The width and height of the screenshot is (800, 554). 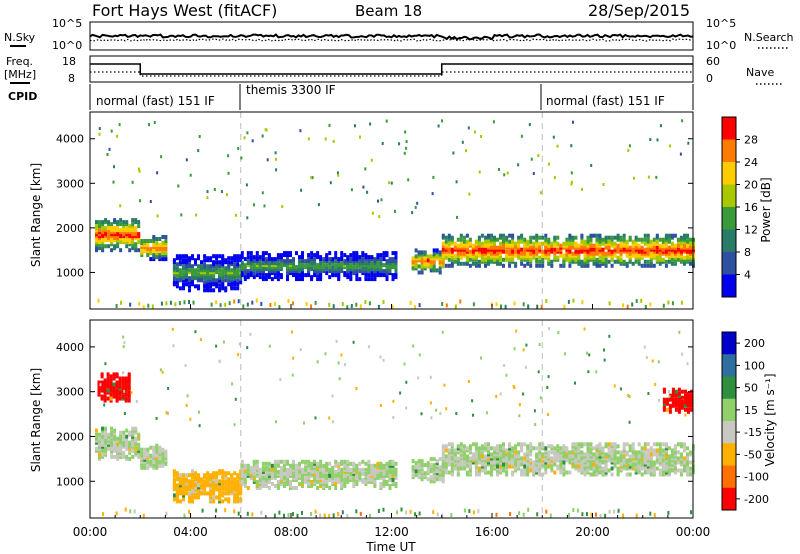 I want to click on colorbar-tick-label: 15, so click(x=751, y=410).